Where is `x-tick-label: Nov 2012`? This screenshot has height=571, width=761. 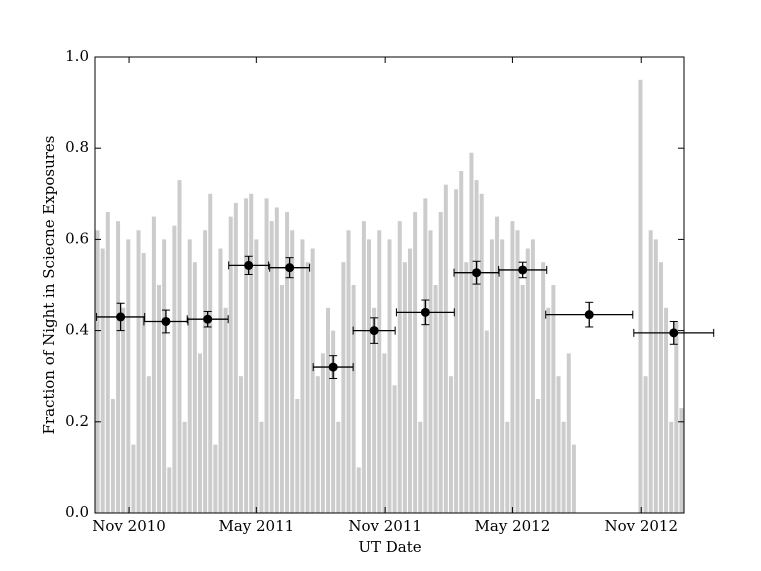 x-tick-label: Nov 2012 is located at coordinates (641, 526).